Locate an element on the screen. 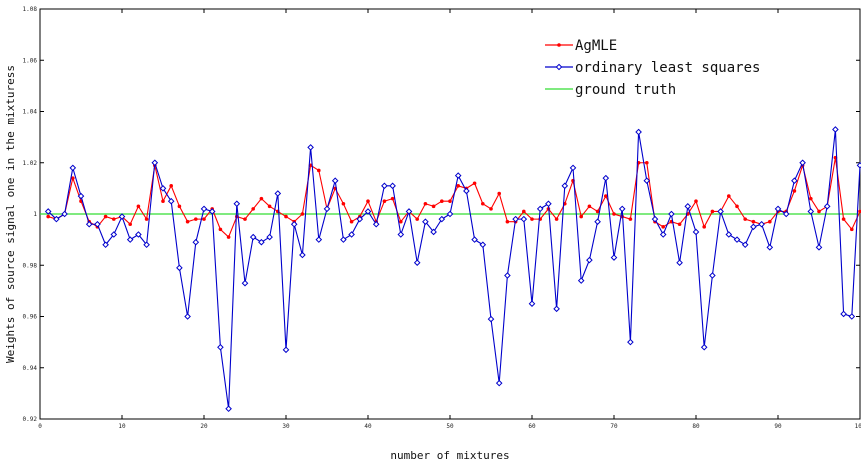  legend: AgMLE ordinary least squares ground truth is located at coordinates (652, 68).